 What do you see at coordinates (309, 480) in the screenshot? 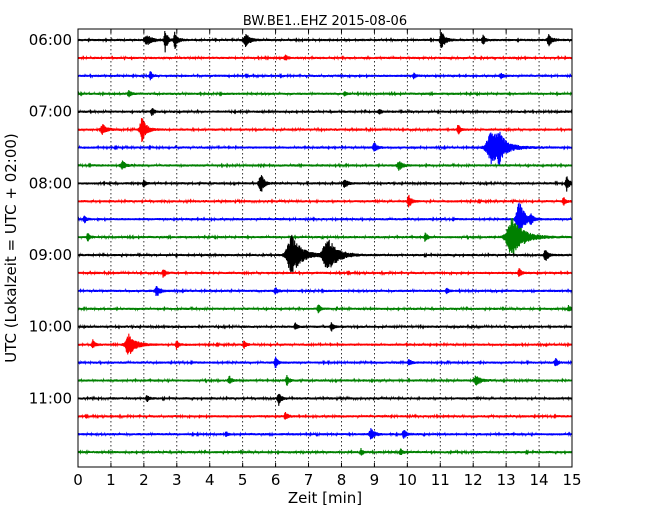
I see `x-tick-label-7: 7` at bounding box center [309, 480].